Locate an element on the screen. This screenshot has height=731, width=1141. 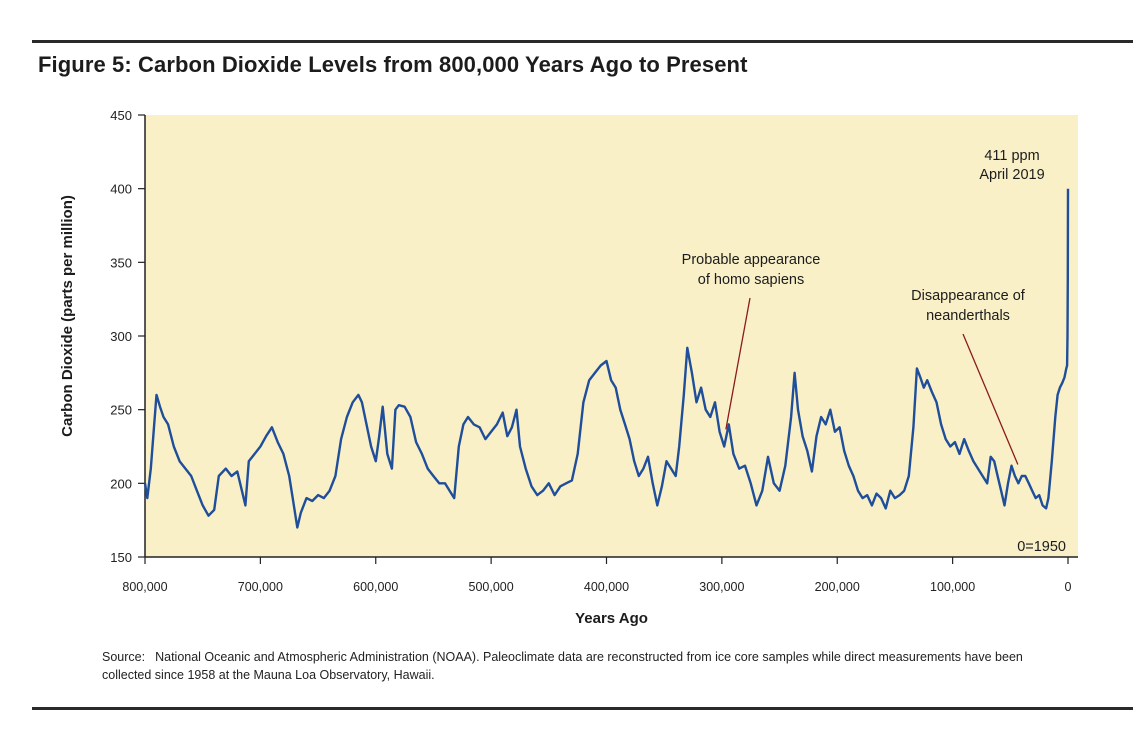
x-tick-label-800000: 800,000 is located at coordinates (144, 587).